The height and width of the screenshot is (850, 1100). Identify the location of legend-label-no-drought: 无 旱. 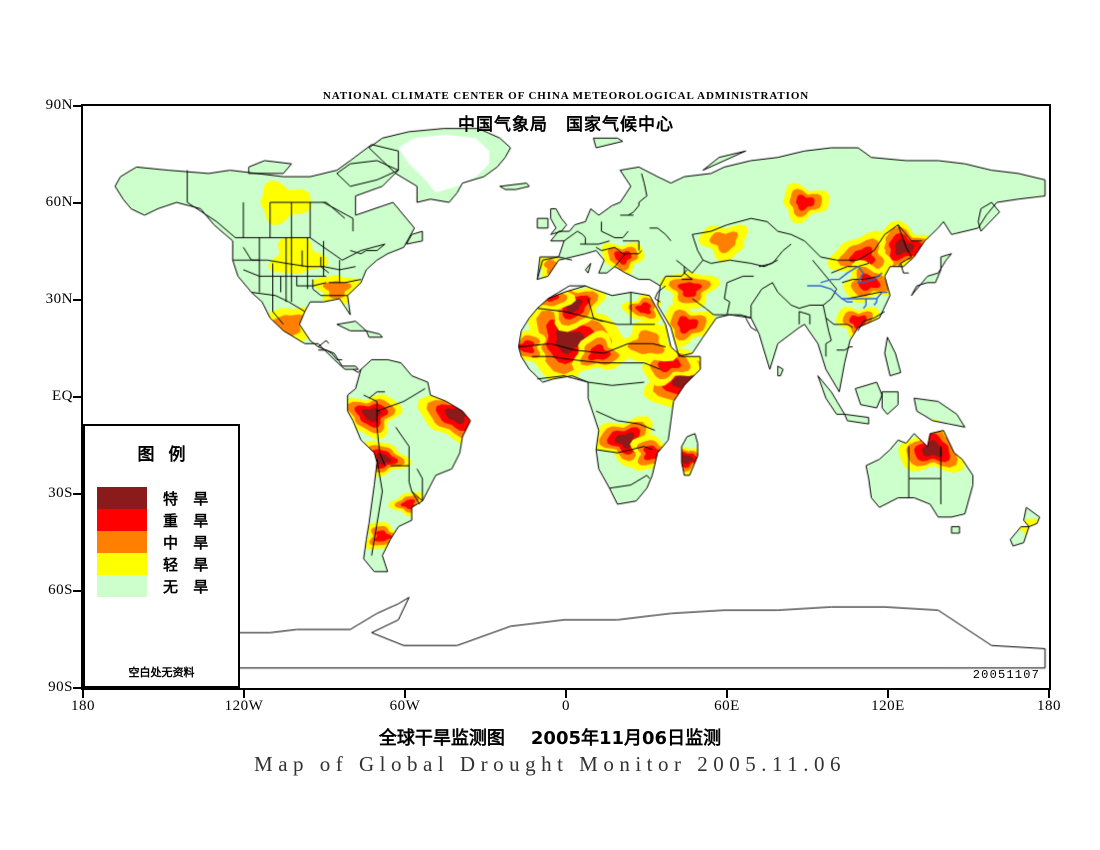
(188, 586).